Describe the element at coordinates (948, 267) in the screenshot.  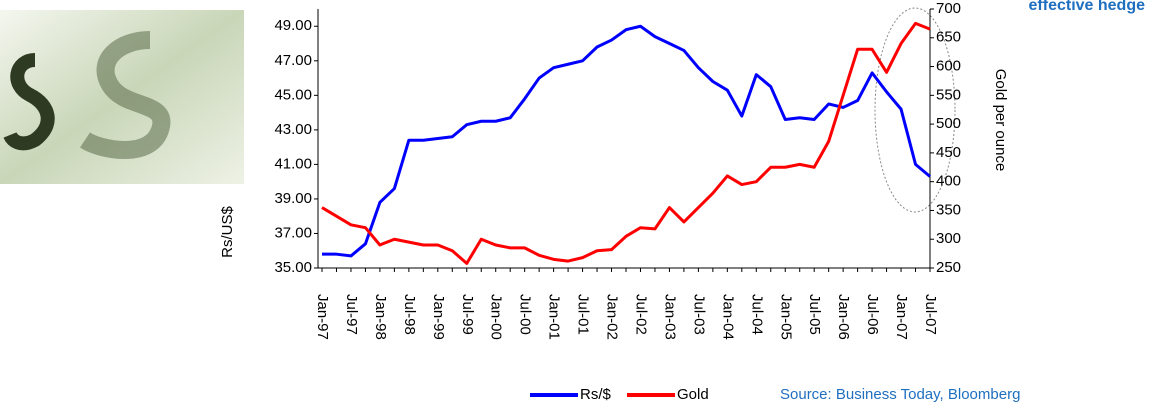
I see `y2-tick-label: 250` at that location.